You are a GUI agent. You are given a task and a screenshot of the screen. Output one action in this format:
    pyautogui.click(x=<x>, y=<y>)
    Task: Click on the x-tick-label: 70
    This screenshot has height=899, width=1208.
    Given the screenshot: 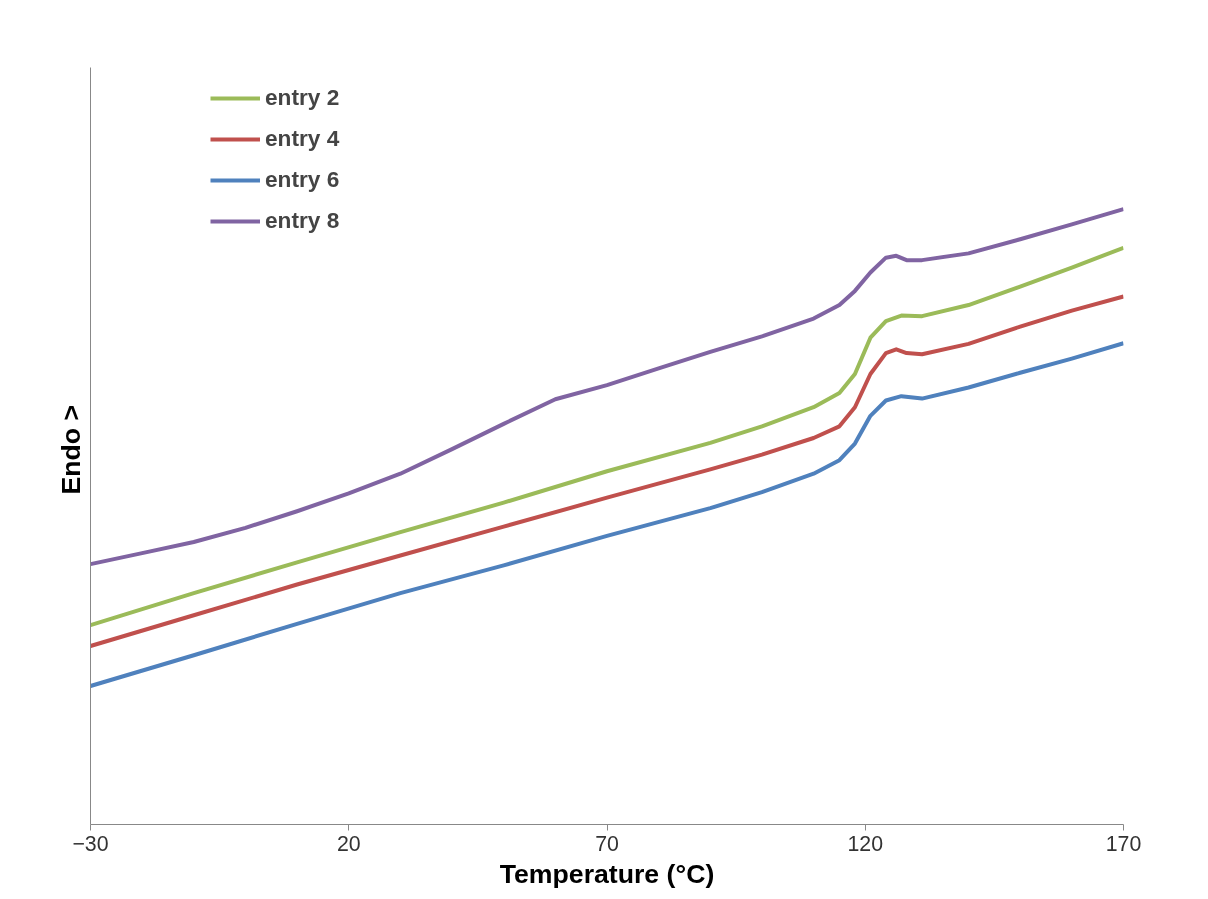 What is the action you would take?
    pyautogui.click(x=607, y=843)
    